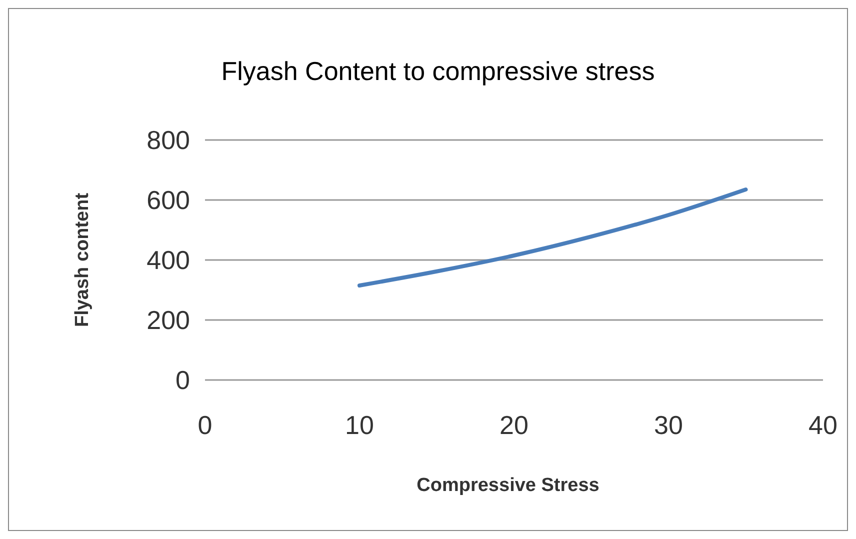 Image resolution: width=856 pixels, height=539 pixels. Describe the element at coordinates (82, 260) in the screenshot. I see `y-axis-title: Flyash content` at that location.